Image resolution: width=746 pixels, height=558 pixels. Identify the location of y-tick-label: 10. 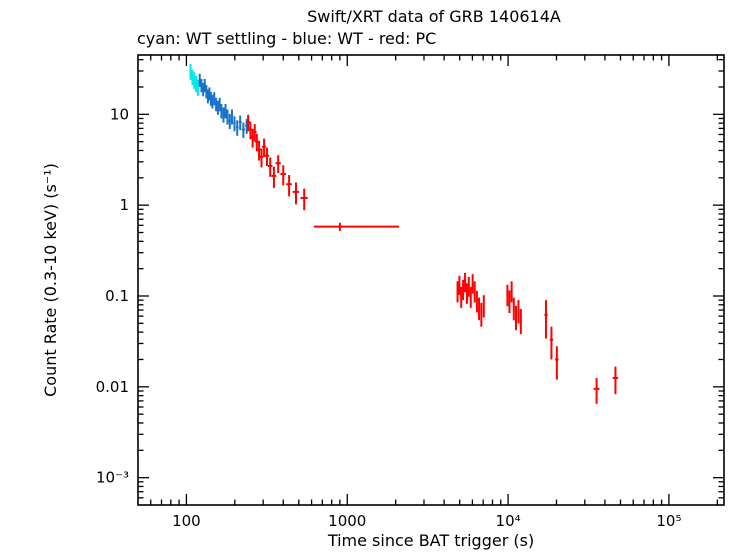
(119, 114).